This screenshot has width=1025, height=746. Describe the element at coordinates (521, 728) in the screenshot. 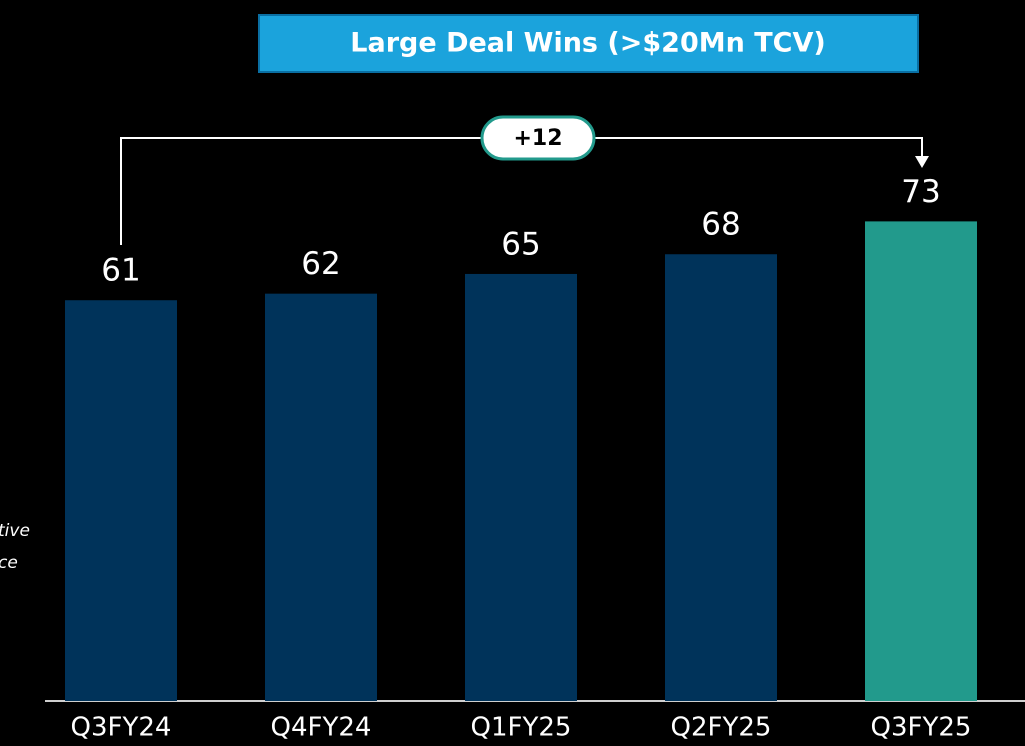

I see `x-tick-label: Q1FY25` at that location.